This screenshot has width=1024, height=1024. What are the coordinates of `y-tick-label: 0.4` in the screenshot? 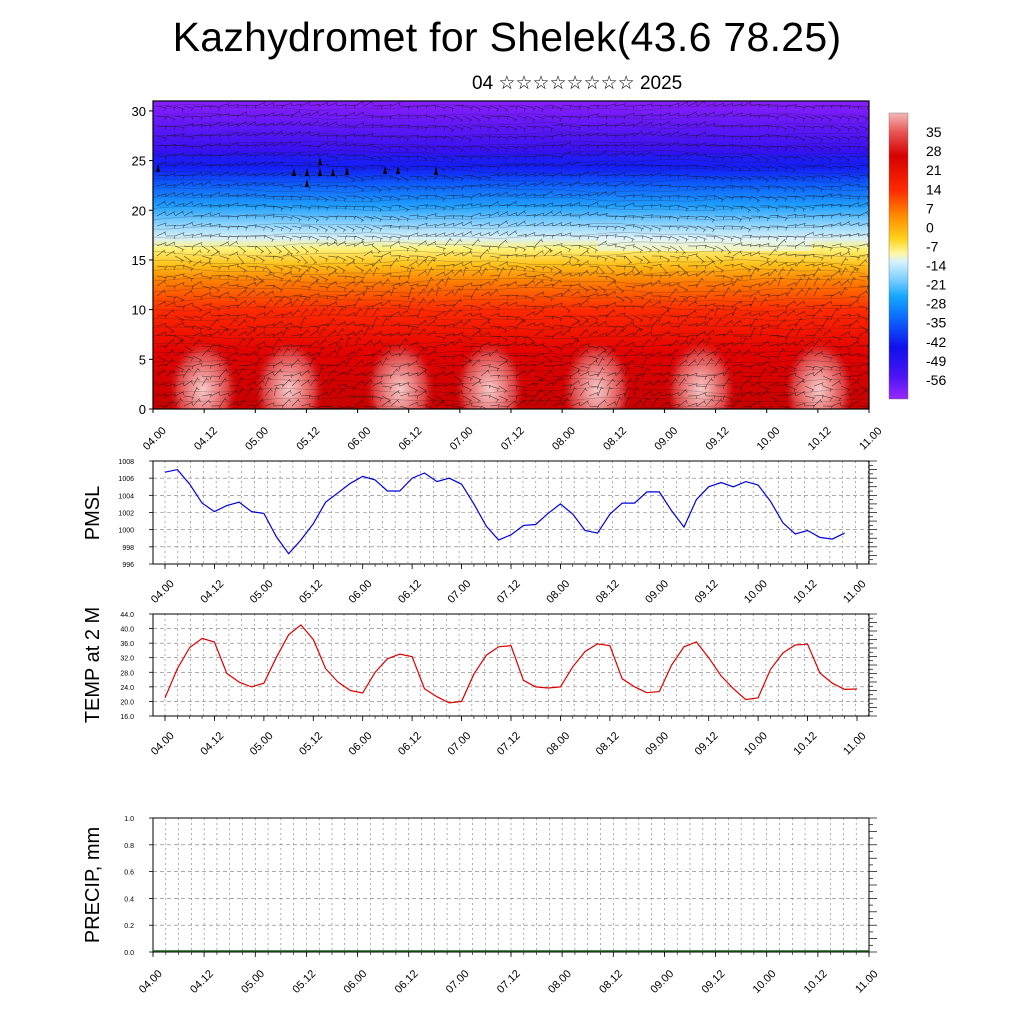 It's located at (129, 899).